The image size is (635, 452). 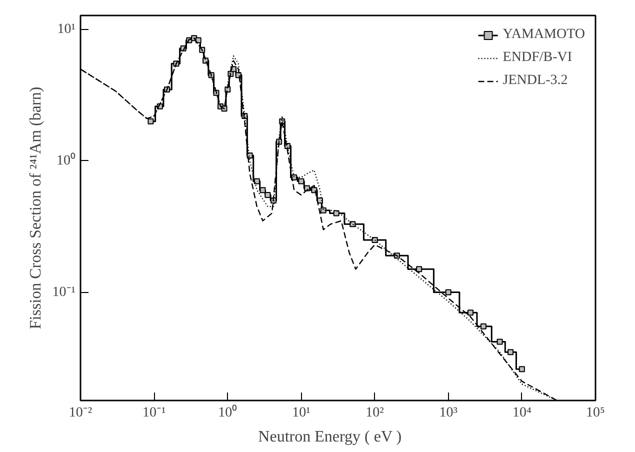 I want to click on x-tick-label: 10¹, so click(x=301, y=413).